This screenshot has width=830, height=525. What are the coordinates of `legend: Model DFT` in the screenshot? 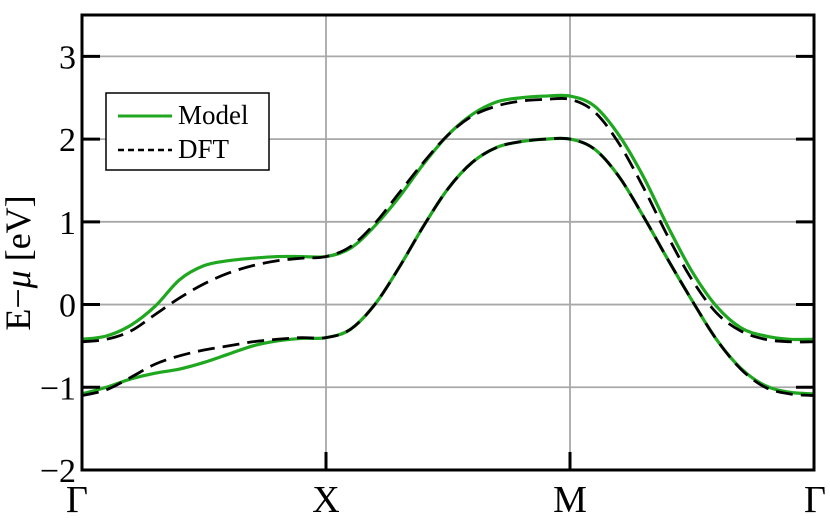 It's located at (187, 131).